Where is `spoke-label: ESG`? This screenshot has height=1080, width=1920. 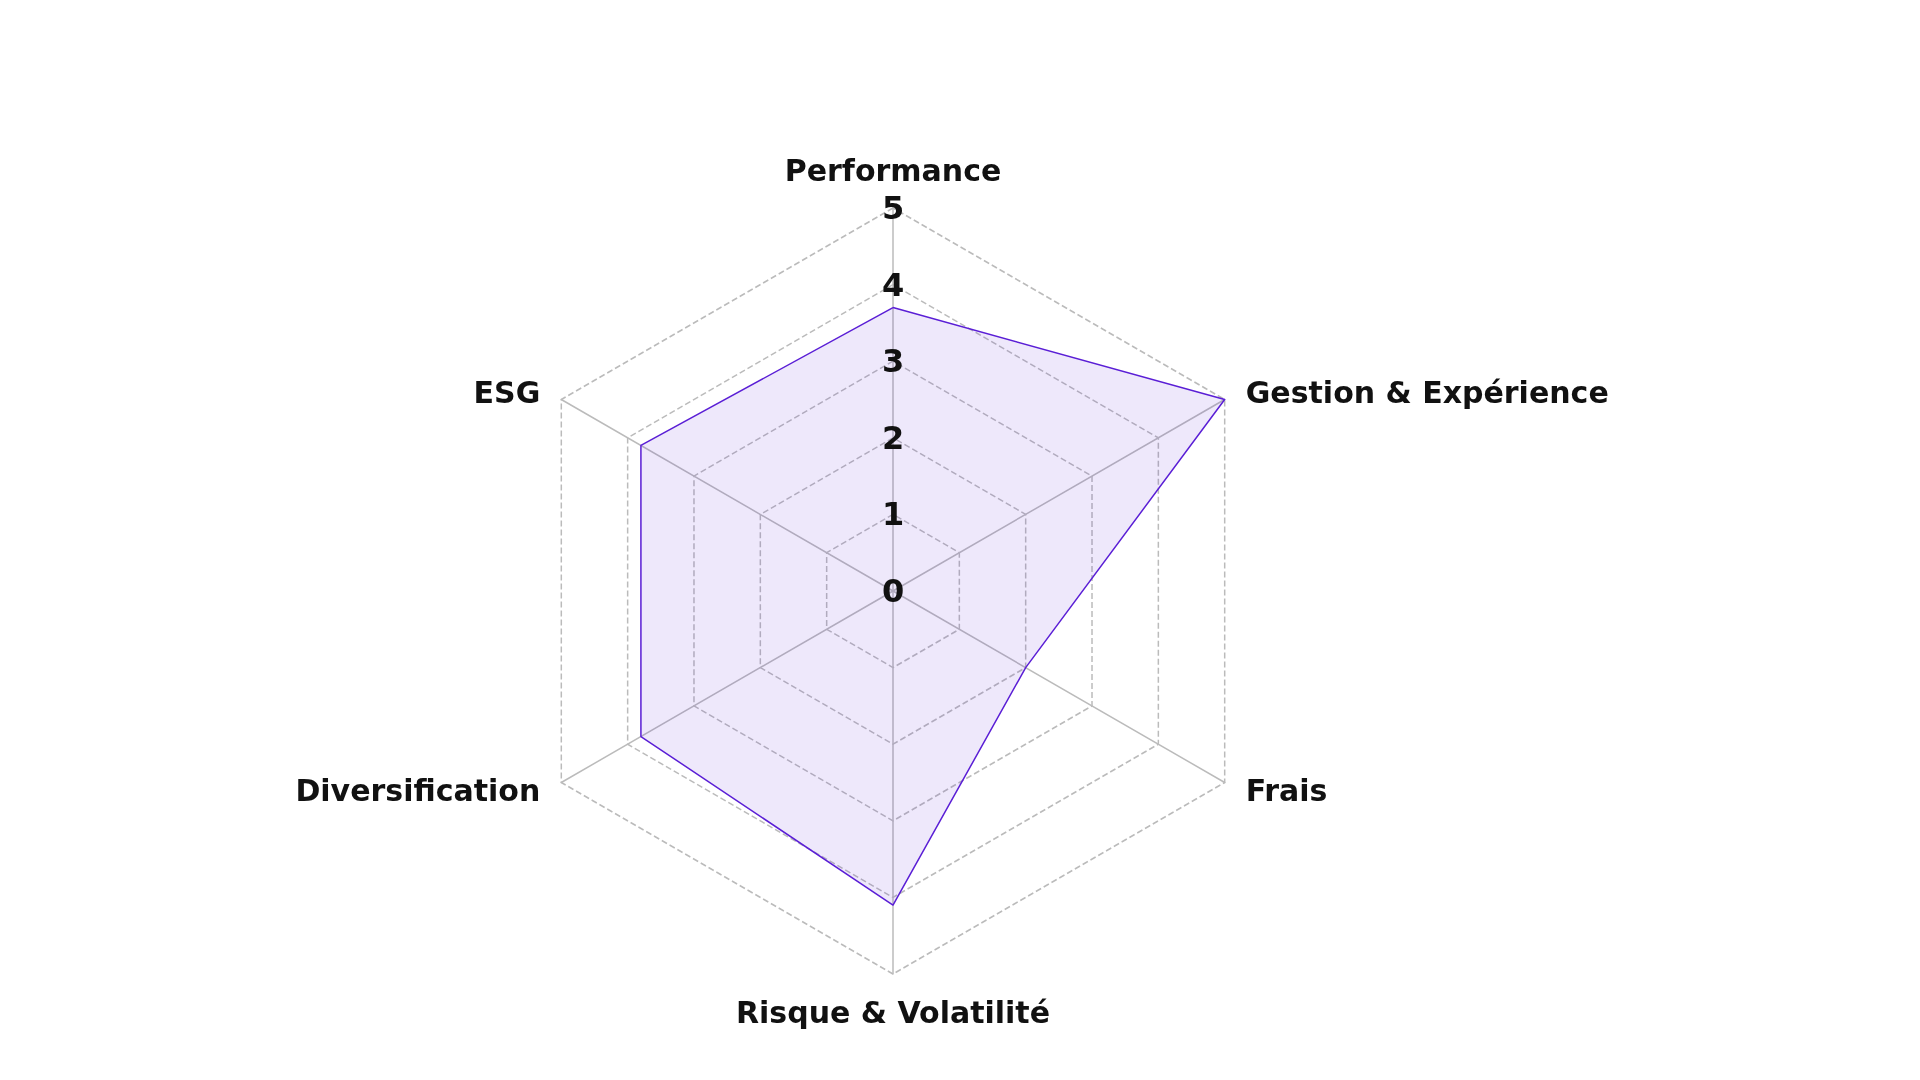
spoke-label: ESG is located at coordinates (507, 392).